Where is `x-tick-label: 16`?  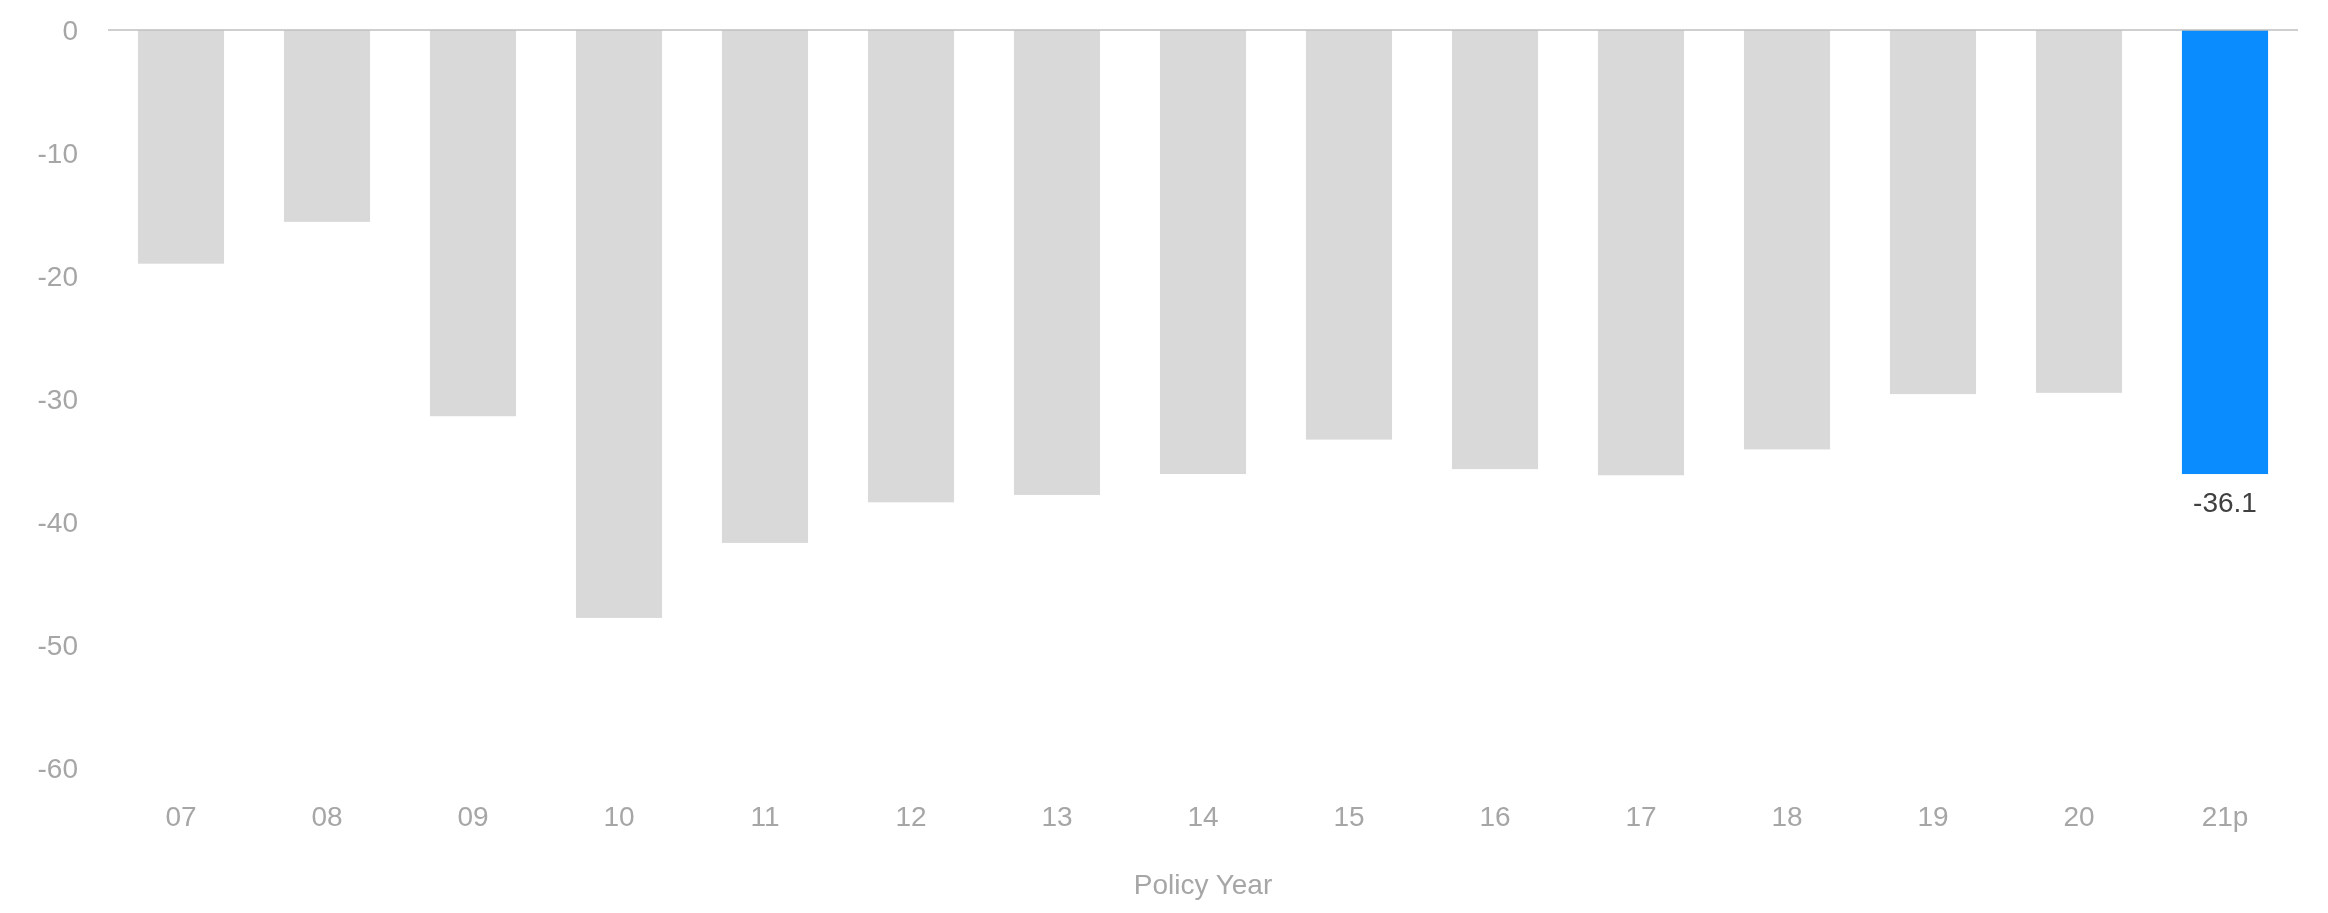 x-tick-label: 16 is located at coordinates (1495, 816).